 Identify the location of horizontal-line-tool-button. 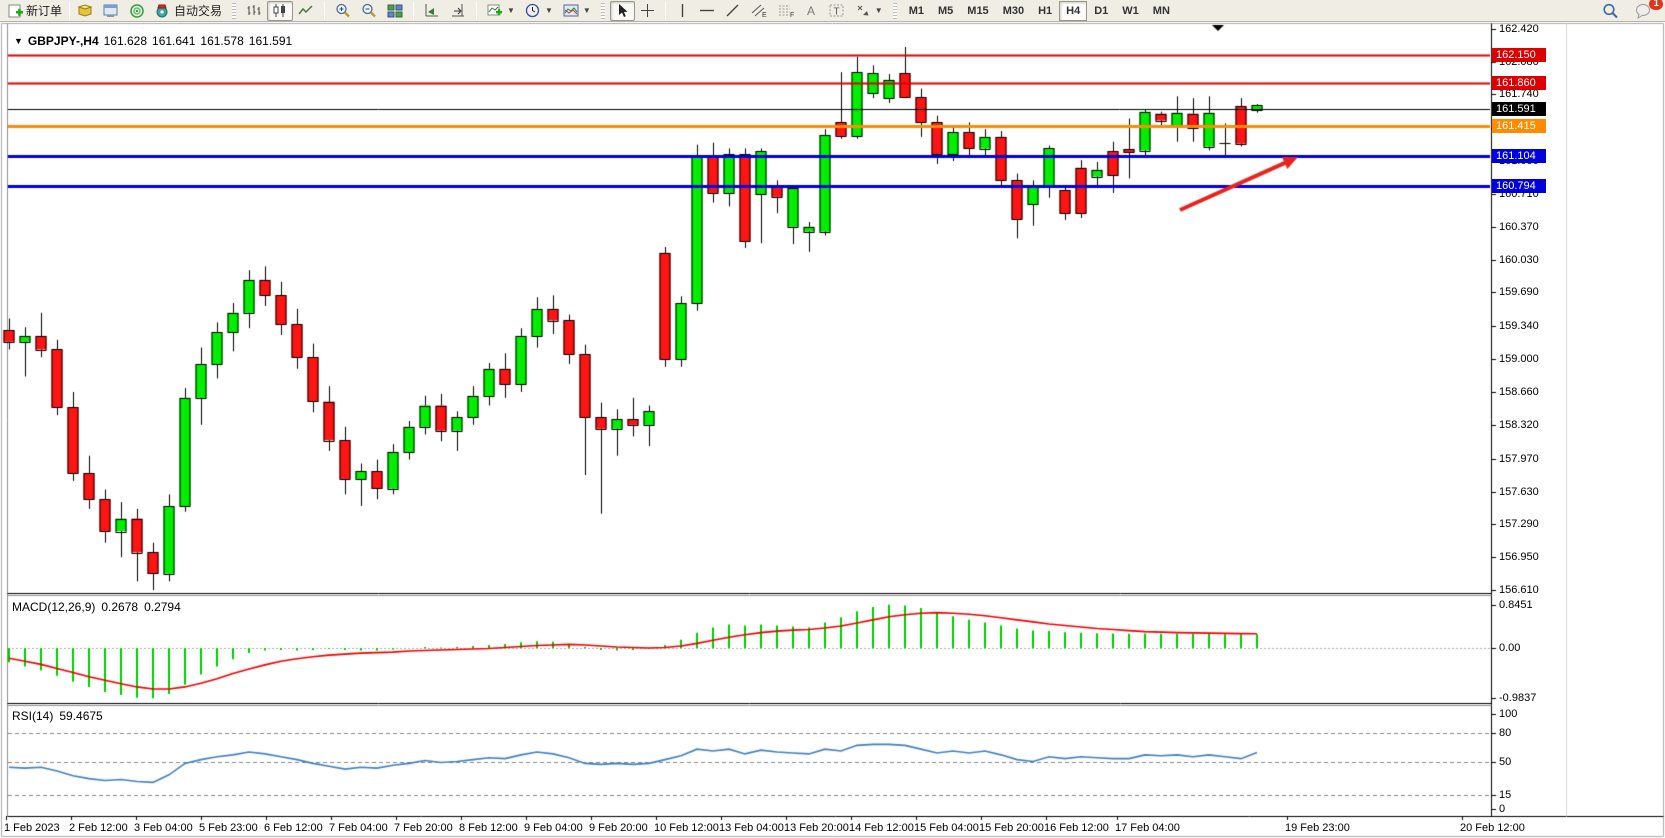
(707, 11).